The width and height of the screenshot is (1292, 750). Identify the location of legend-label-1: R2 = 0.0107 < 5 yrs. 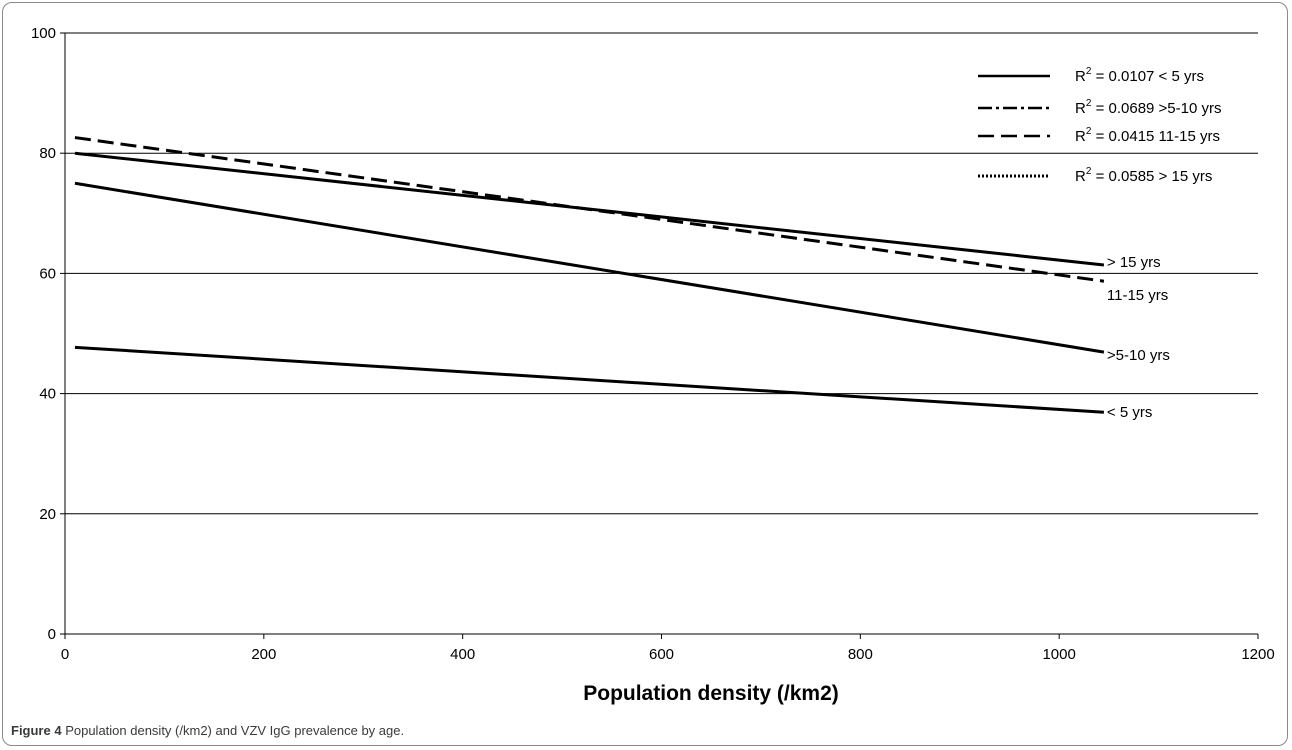
(1139, 75).